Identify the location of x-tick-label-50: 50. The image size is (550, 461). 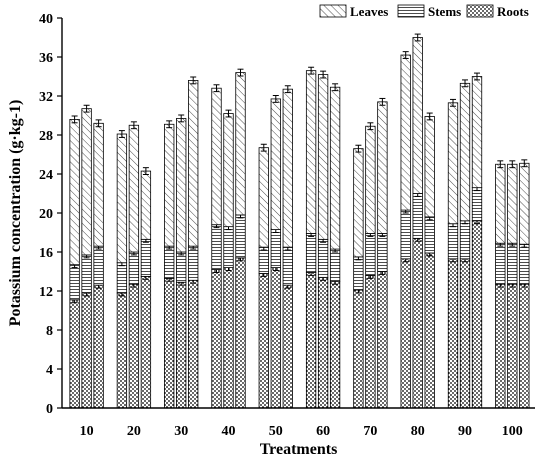
(276, 431).